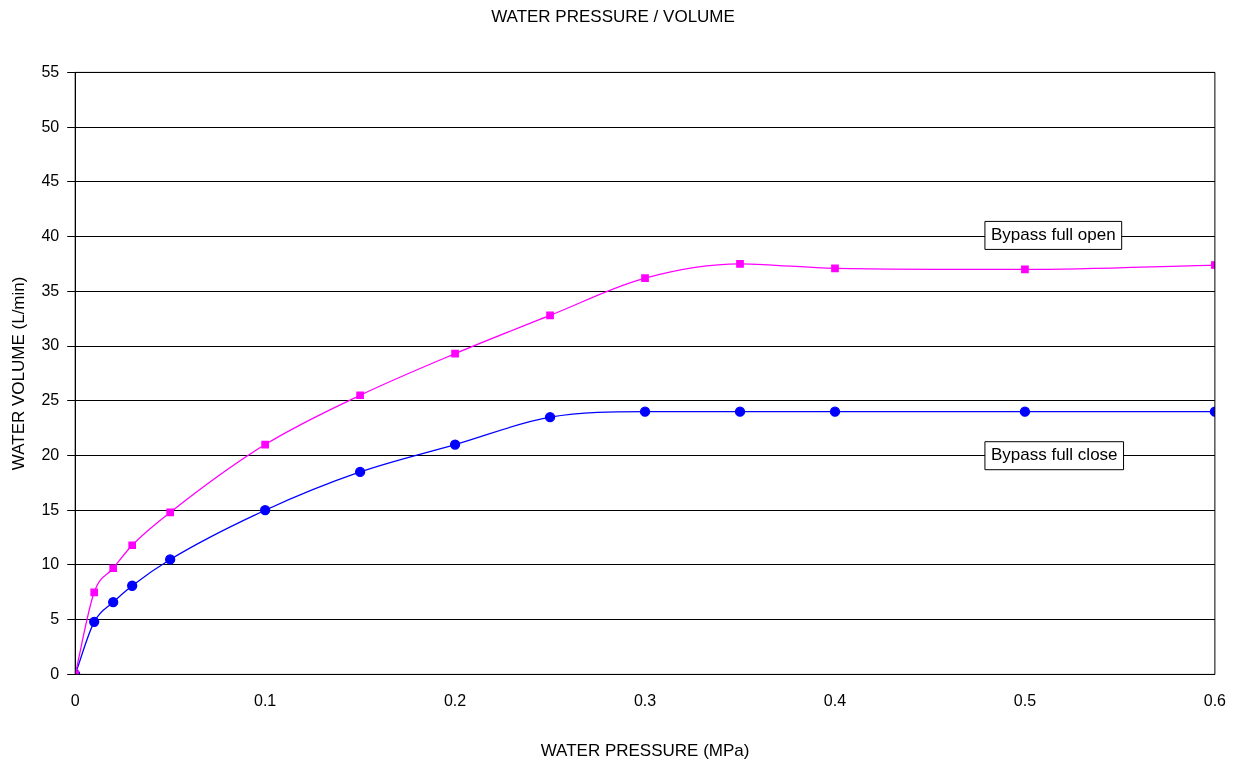  I want to click on x-tick-label: 0.1, so click(265, 701).